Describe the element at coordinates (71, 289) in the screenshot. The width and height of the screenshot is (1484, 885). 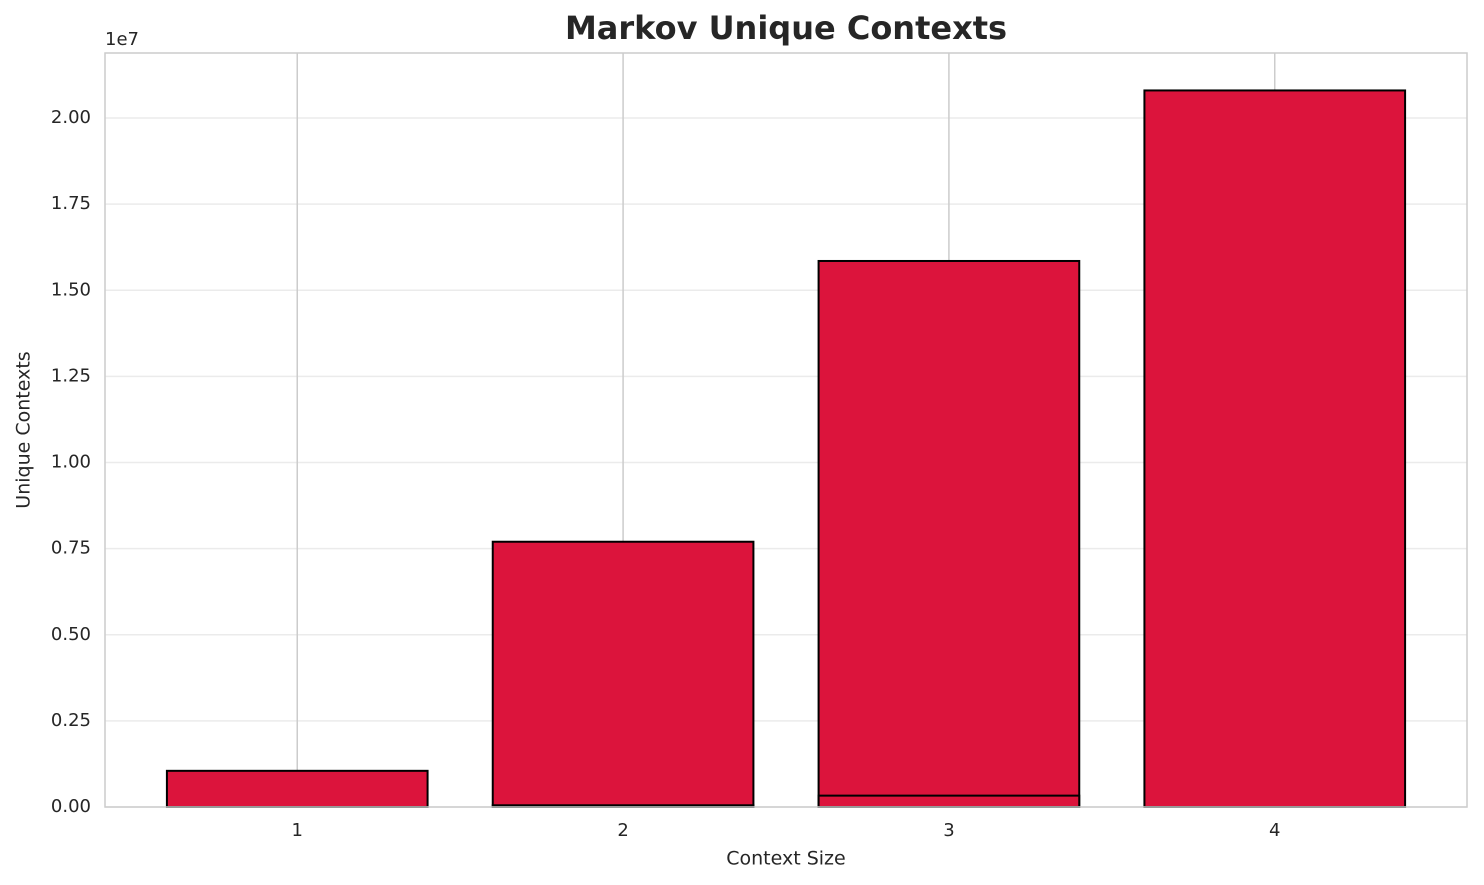
I see `y-tick-label: 1.50` at that location.